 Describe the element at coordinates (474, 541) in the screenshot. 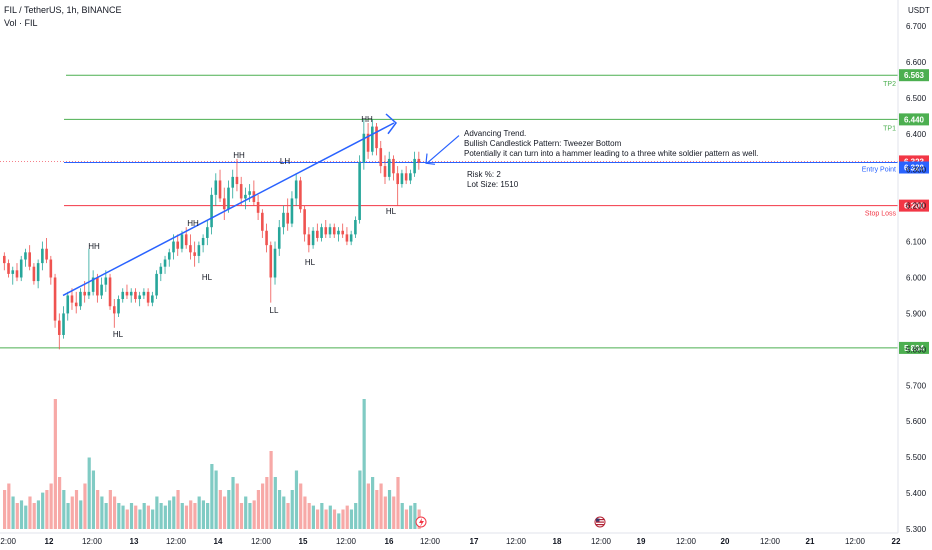

I see `time-tick: 17` at that location.